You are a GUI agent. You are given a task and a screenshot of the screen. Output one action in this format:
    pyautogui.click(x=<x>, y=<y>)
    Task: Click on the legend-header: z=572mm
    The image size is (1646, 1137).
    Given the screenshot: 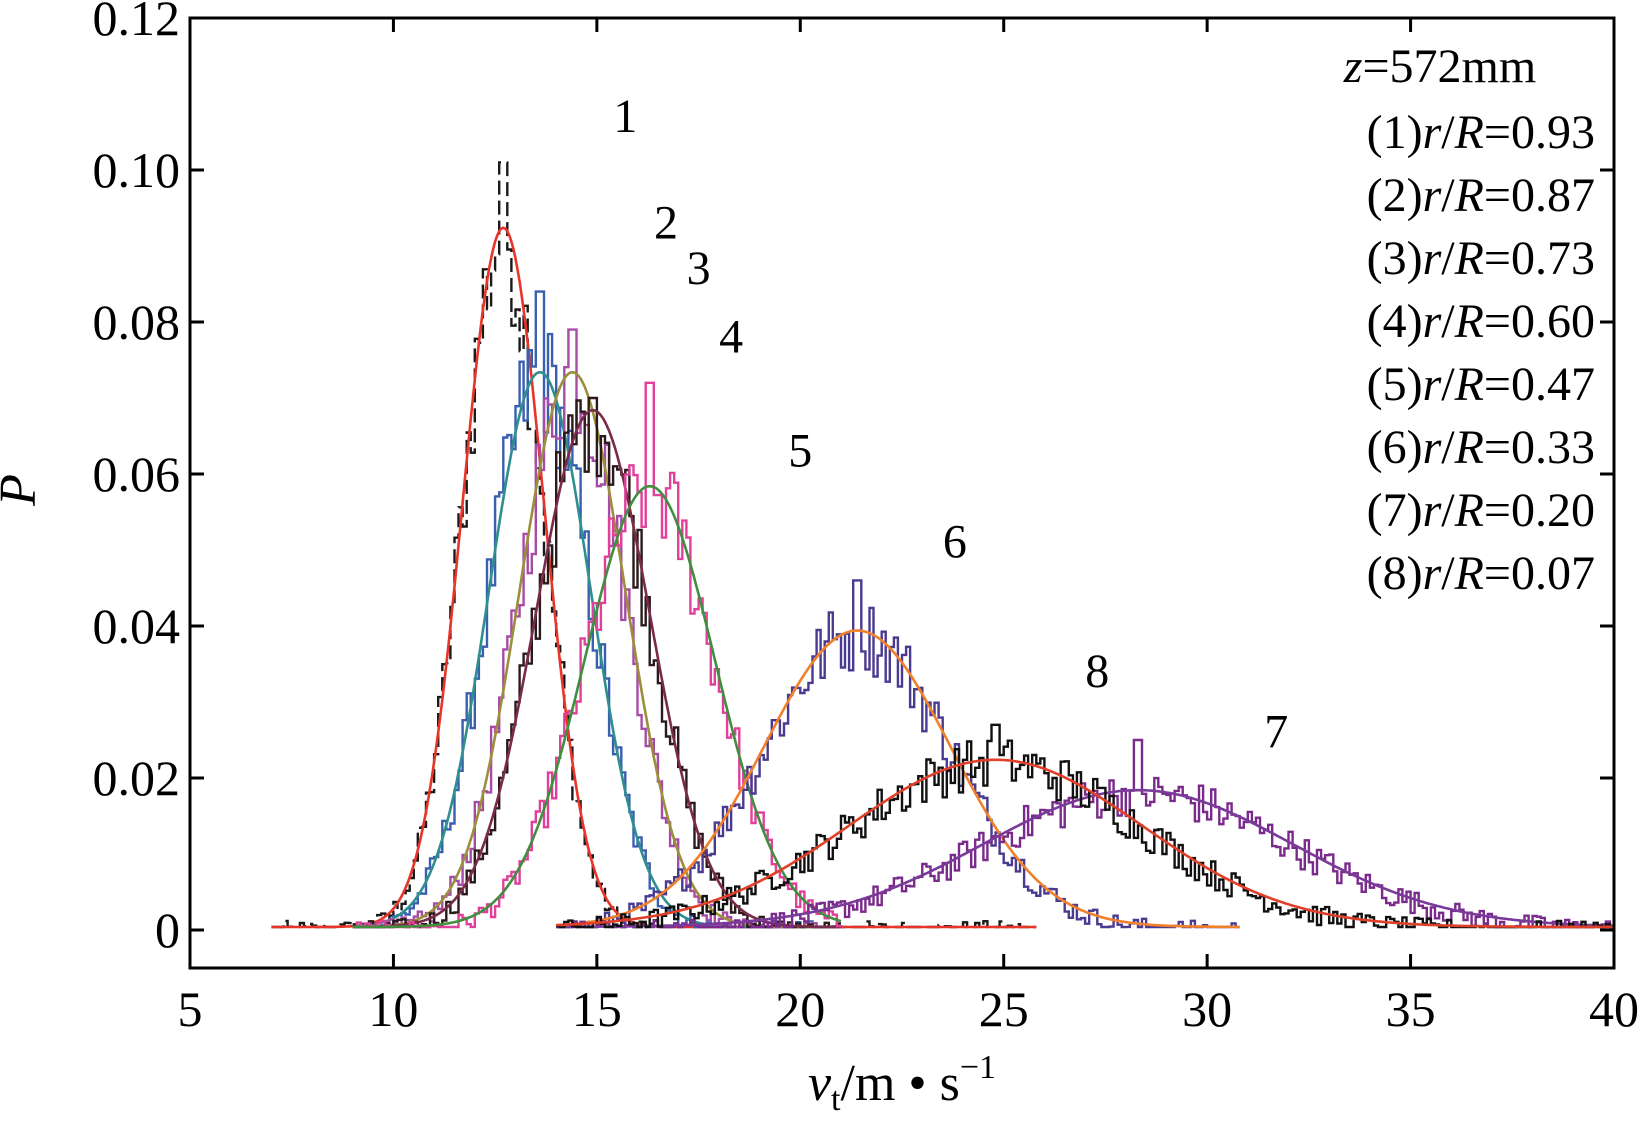 What is the action you would take?
    pyautogui.click(x=1439, y=66)
    